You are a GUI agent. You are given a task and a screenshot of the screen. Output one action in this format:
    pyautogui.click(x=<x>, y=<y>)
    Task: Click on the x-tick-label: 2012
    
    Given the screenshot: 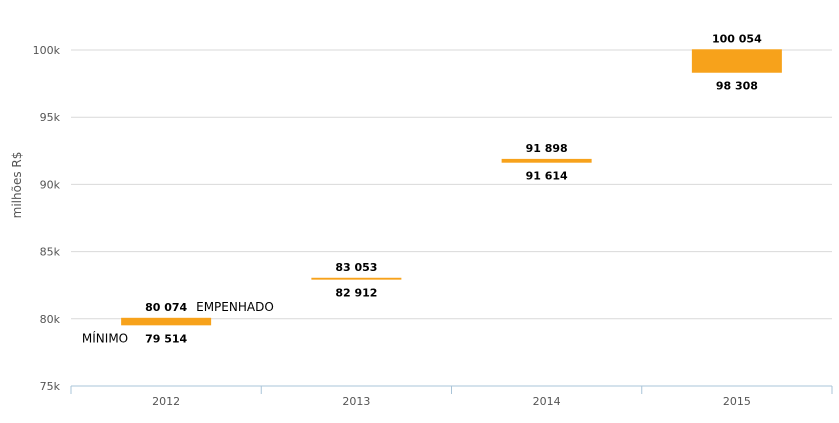 What is the action you would take?
    pyautogui.click(x=166, y=401)
    